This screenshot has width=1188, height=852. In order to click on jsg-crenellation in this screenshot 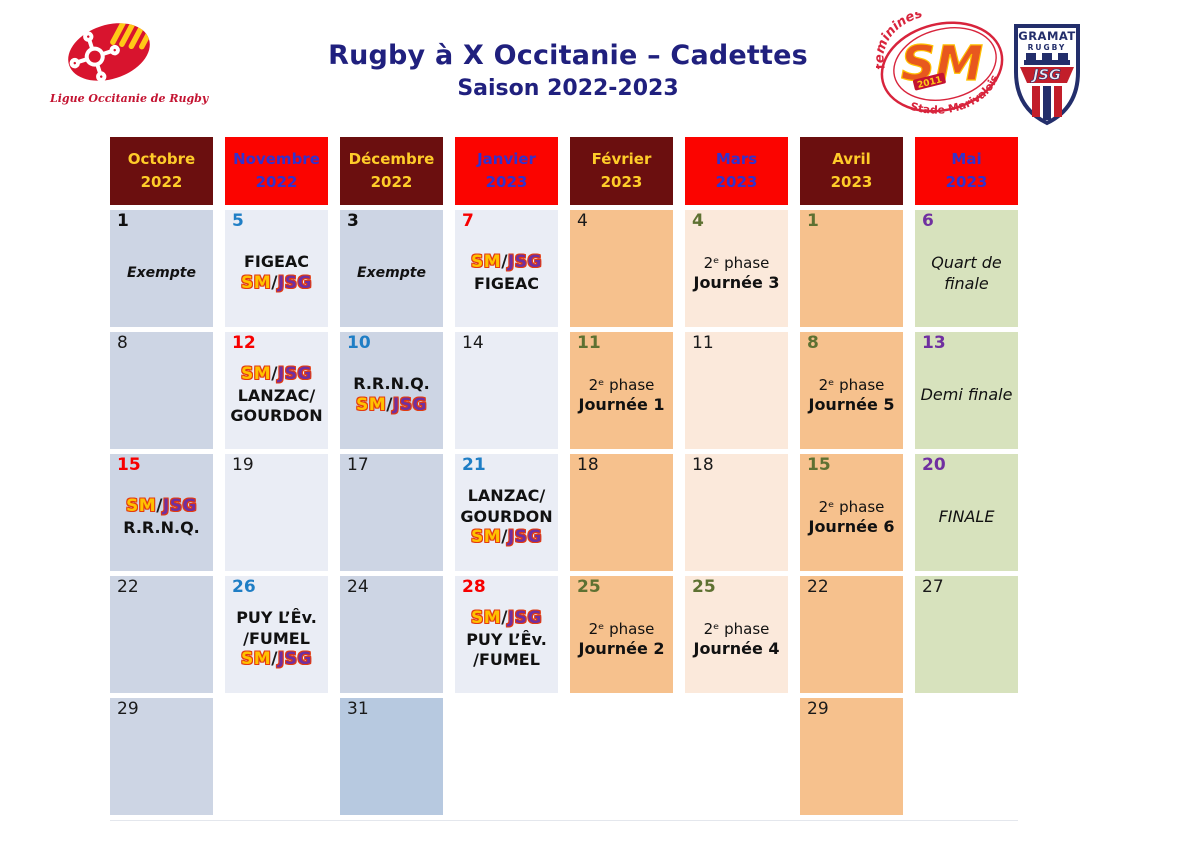, I will do `click(1047, 59)`.